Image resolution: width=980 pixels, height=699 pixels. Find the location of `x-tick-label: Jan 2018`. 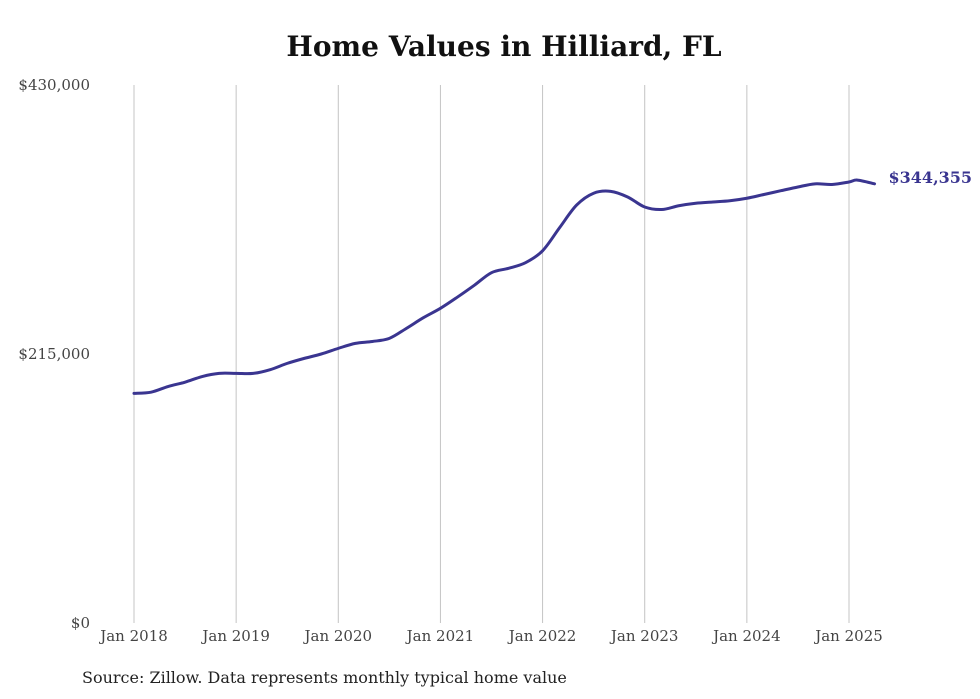

x-tick-label: Jan 2018 is located at coordinates (133, 636).